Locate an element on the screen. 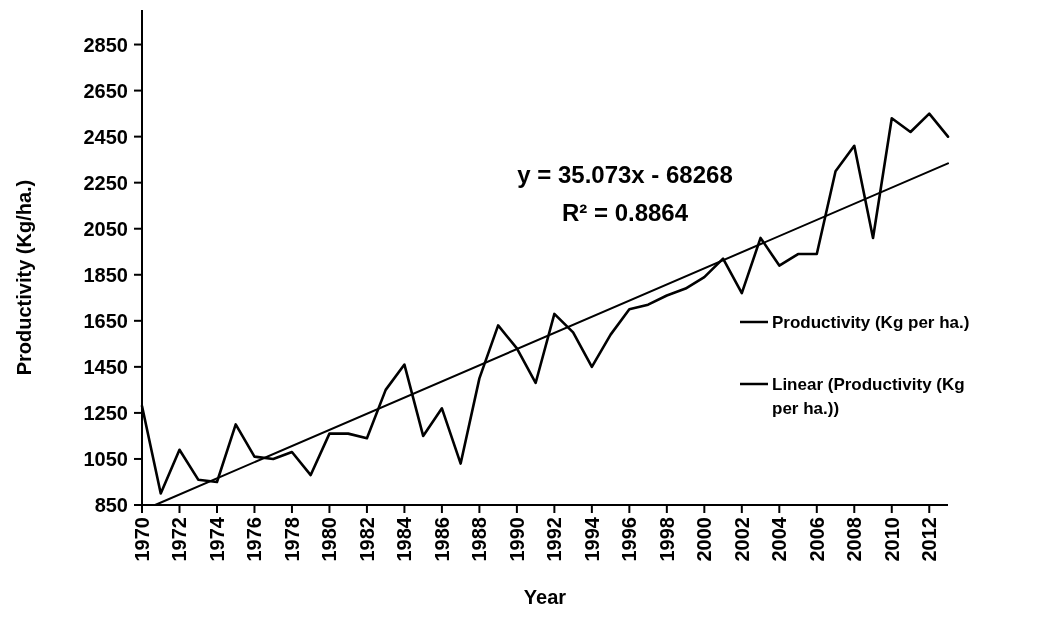 This screenshot has width=1041, height=626. x-tick-label: 1982 is located at coordinates (366, 539).